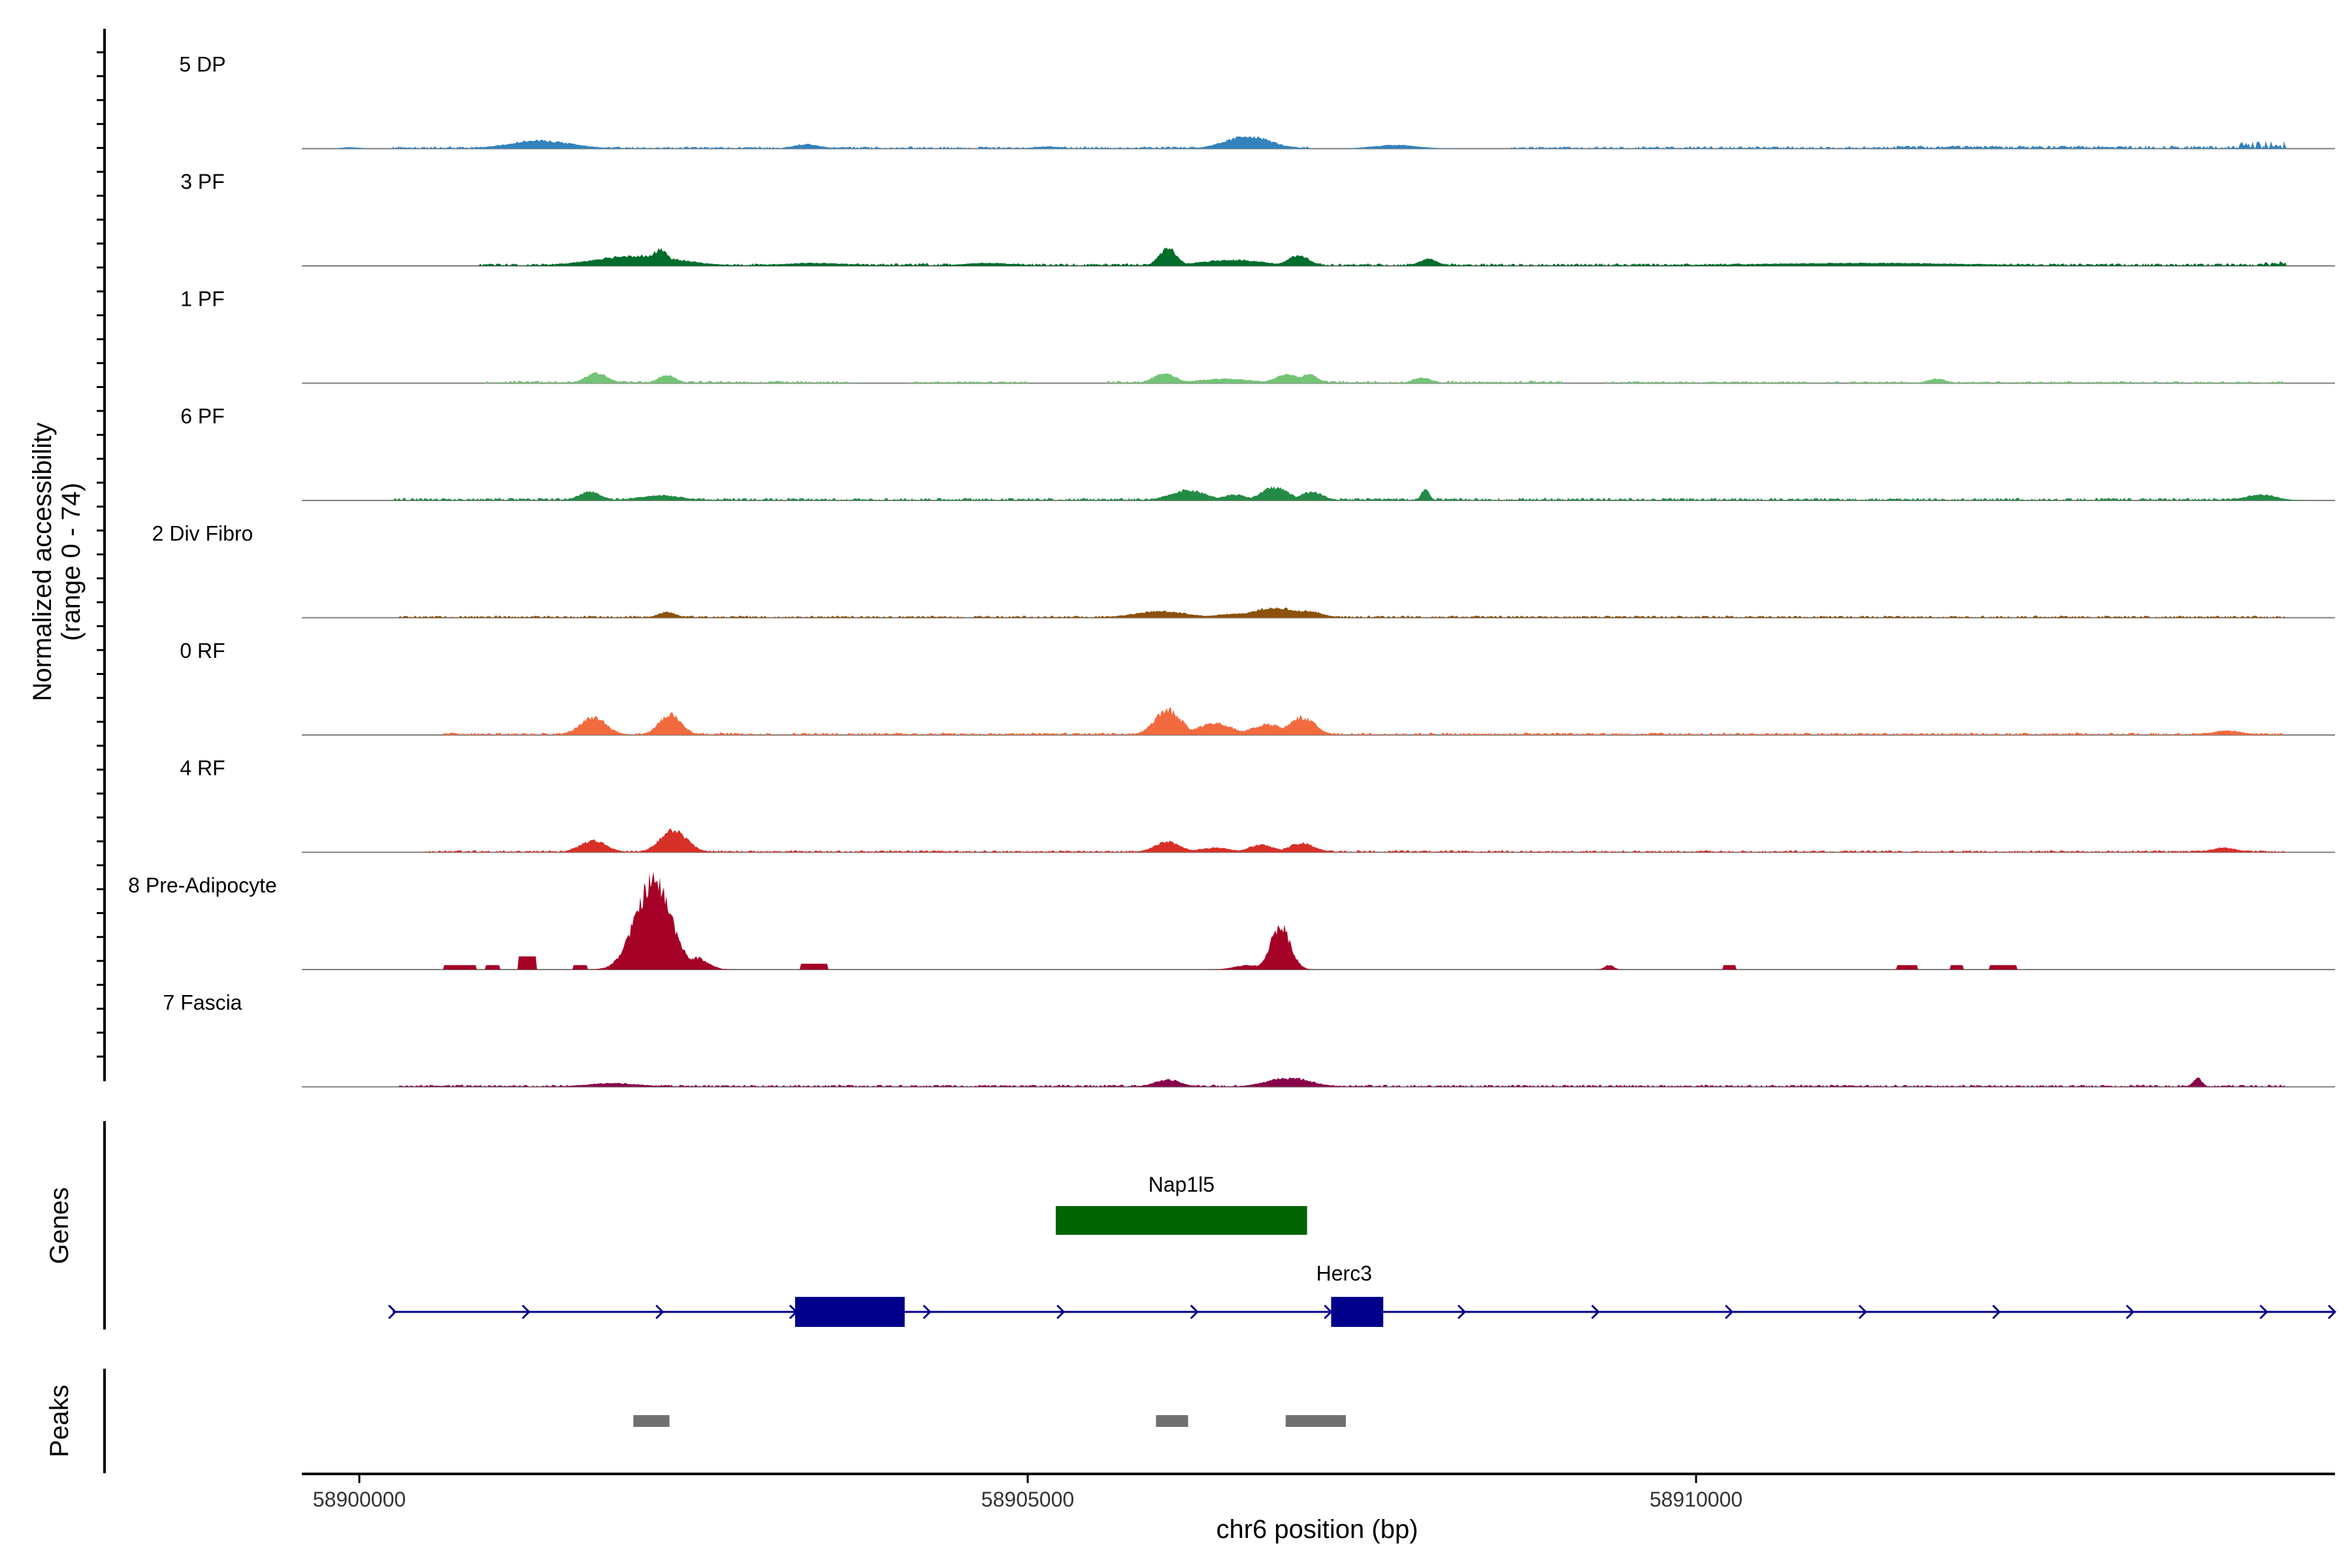 The width and height of the screenshot is (2352, 1568). Describe the element at coordinates (202, 768) in the screenshot. I see `track-label: 4 RF` at that location.